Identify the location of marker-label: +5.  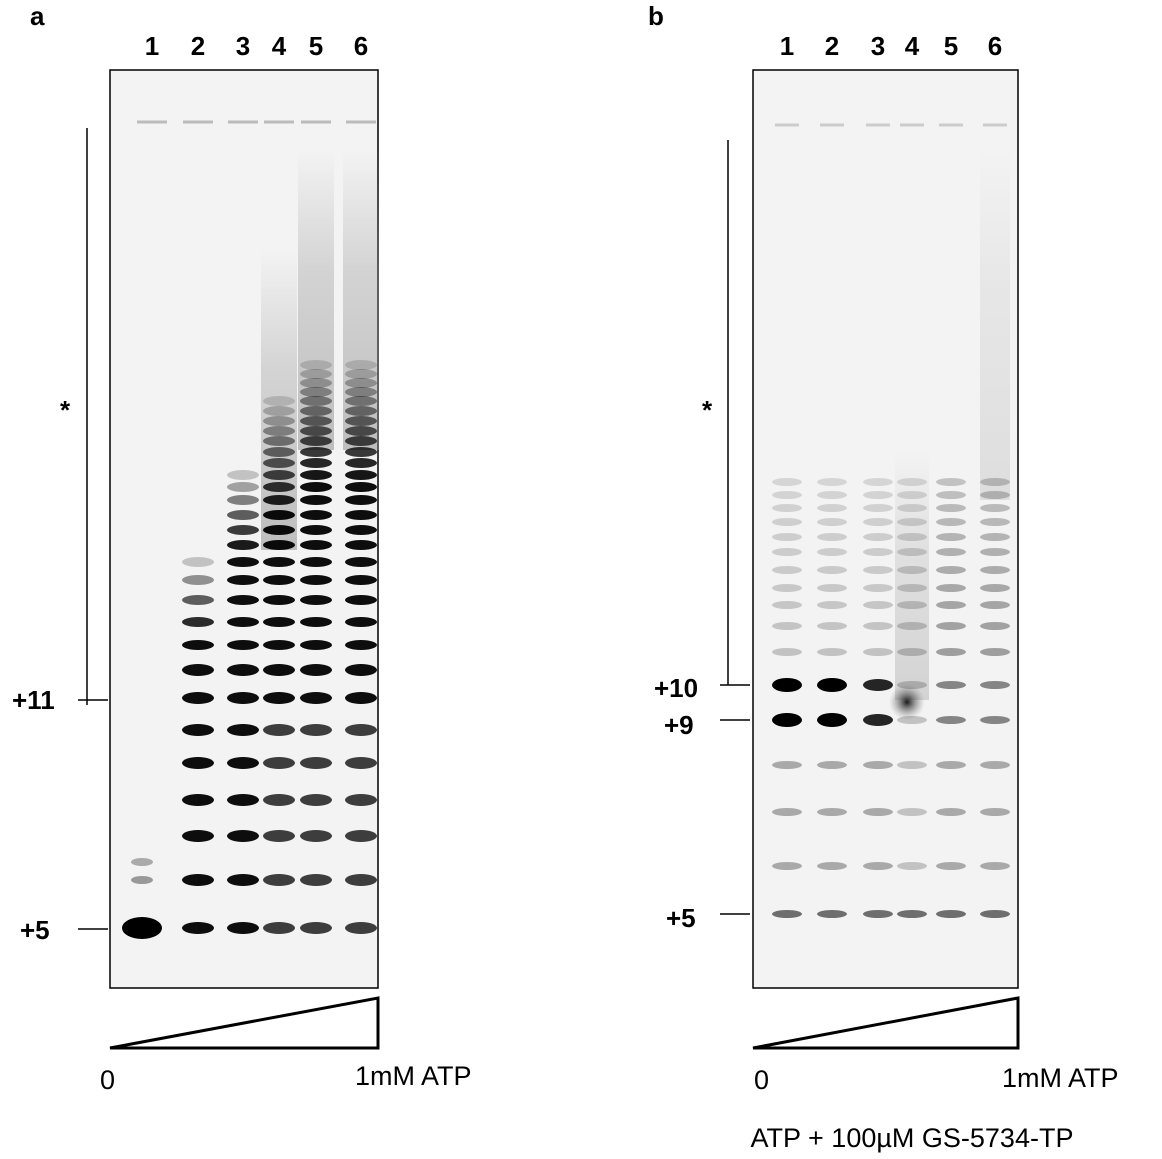
(35, 930).